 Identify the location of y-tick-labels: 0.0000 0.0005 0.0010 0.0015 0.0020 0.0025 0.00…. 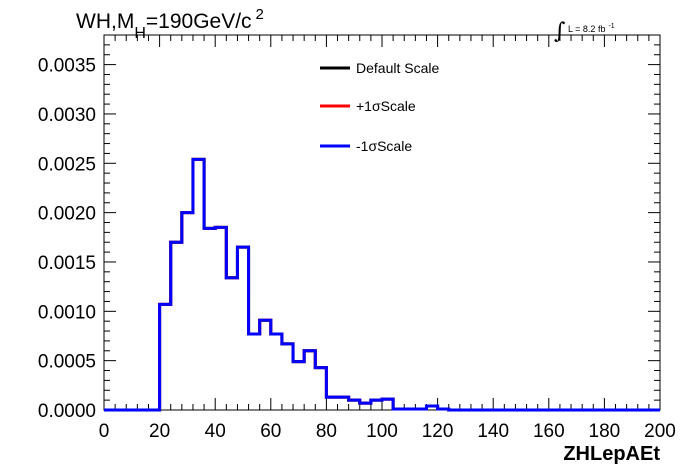
(67, 239).